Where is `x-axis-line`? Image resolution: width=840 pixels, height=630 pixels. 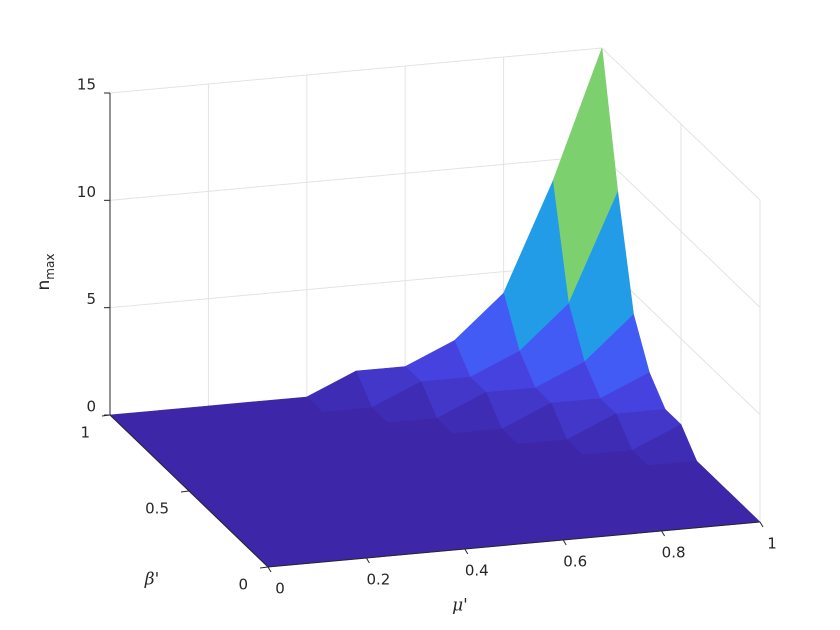 x-axis-line is located at coordinates (514, 544).